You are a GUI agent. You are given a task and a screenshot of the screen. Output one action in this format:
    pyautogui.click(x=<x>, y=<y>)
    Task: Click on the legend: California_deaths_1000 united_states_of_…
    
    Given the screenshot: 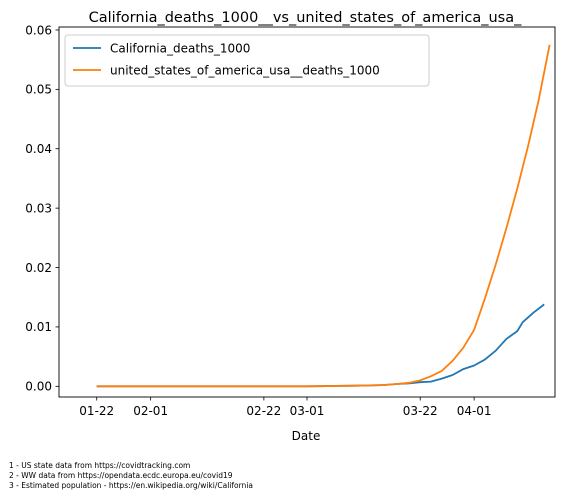 What is the action you would take?
    pyautogui.click(x=247, y=60)
    